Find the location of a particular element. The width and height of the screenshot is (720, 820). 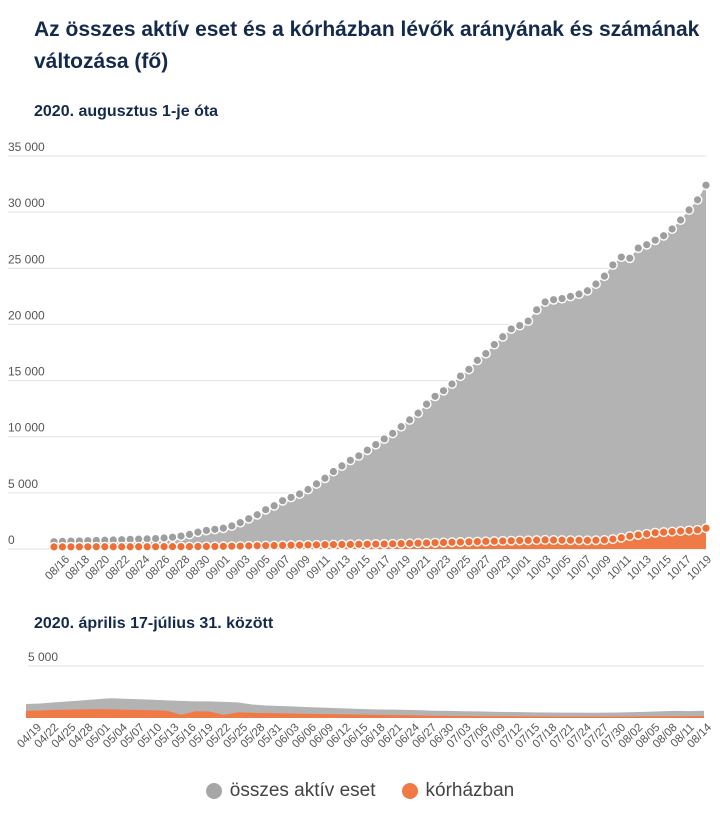

legend-active-marker is located at coordinates (213, 791).